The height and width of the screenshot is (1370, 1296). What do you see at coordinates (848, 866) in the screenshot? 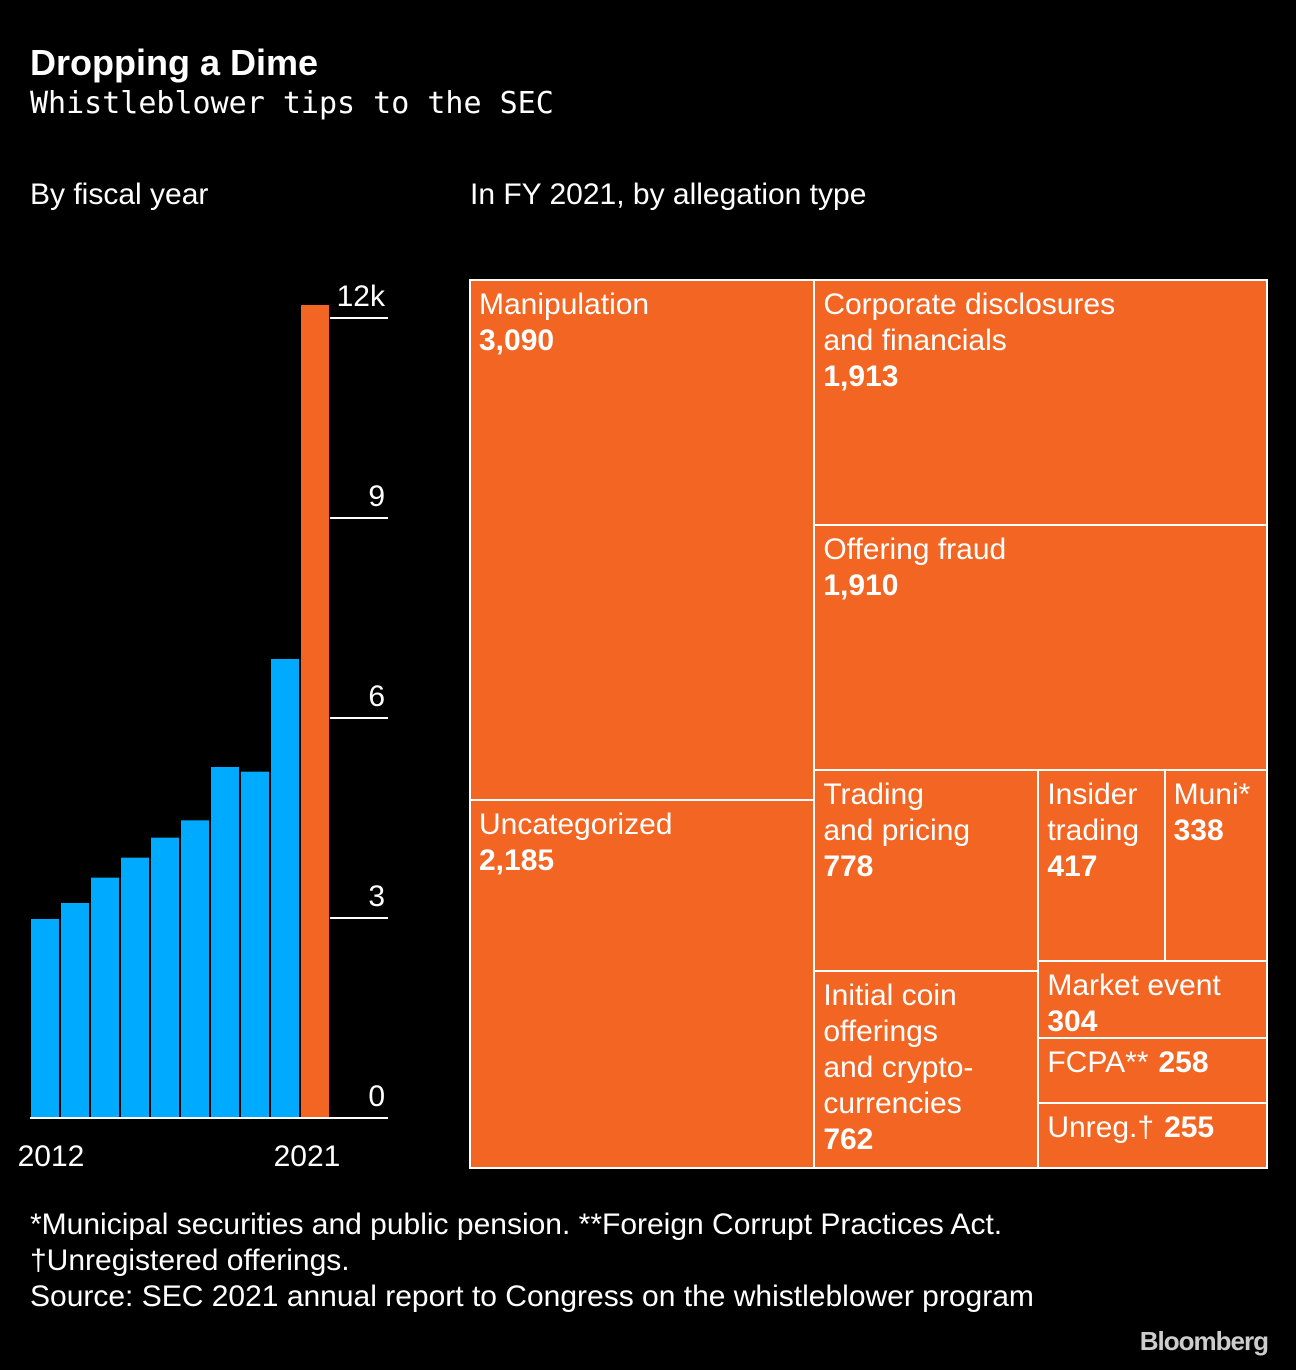
I see `cell-value: 778` at bounding box center [848, 866].